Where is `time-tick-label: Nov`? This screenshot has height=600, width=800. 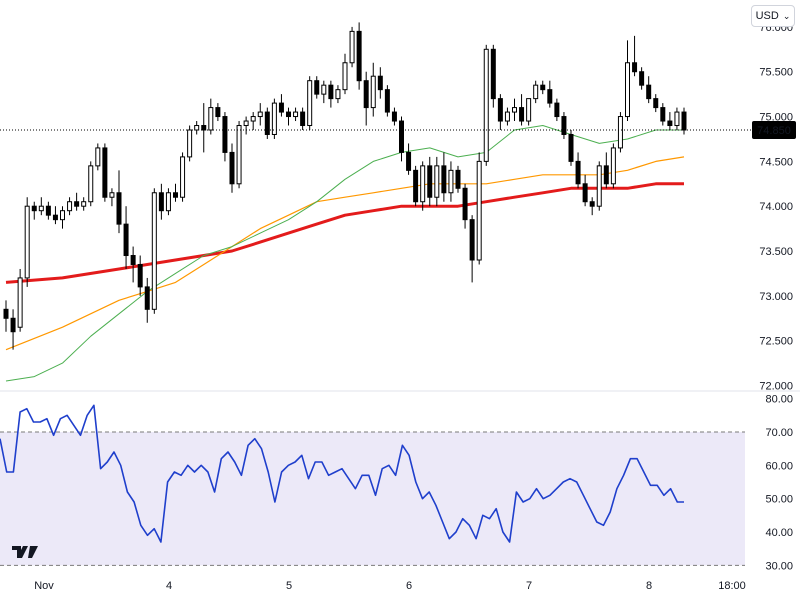 time-tick-label: Nov is located at coordinates (44, 586).